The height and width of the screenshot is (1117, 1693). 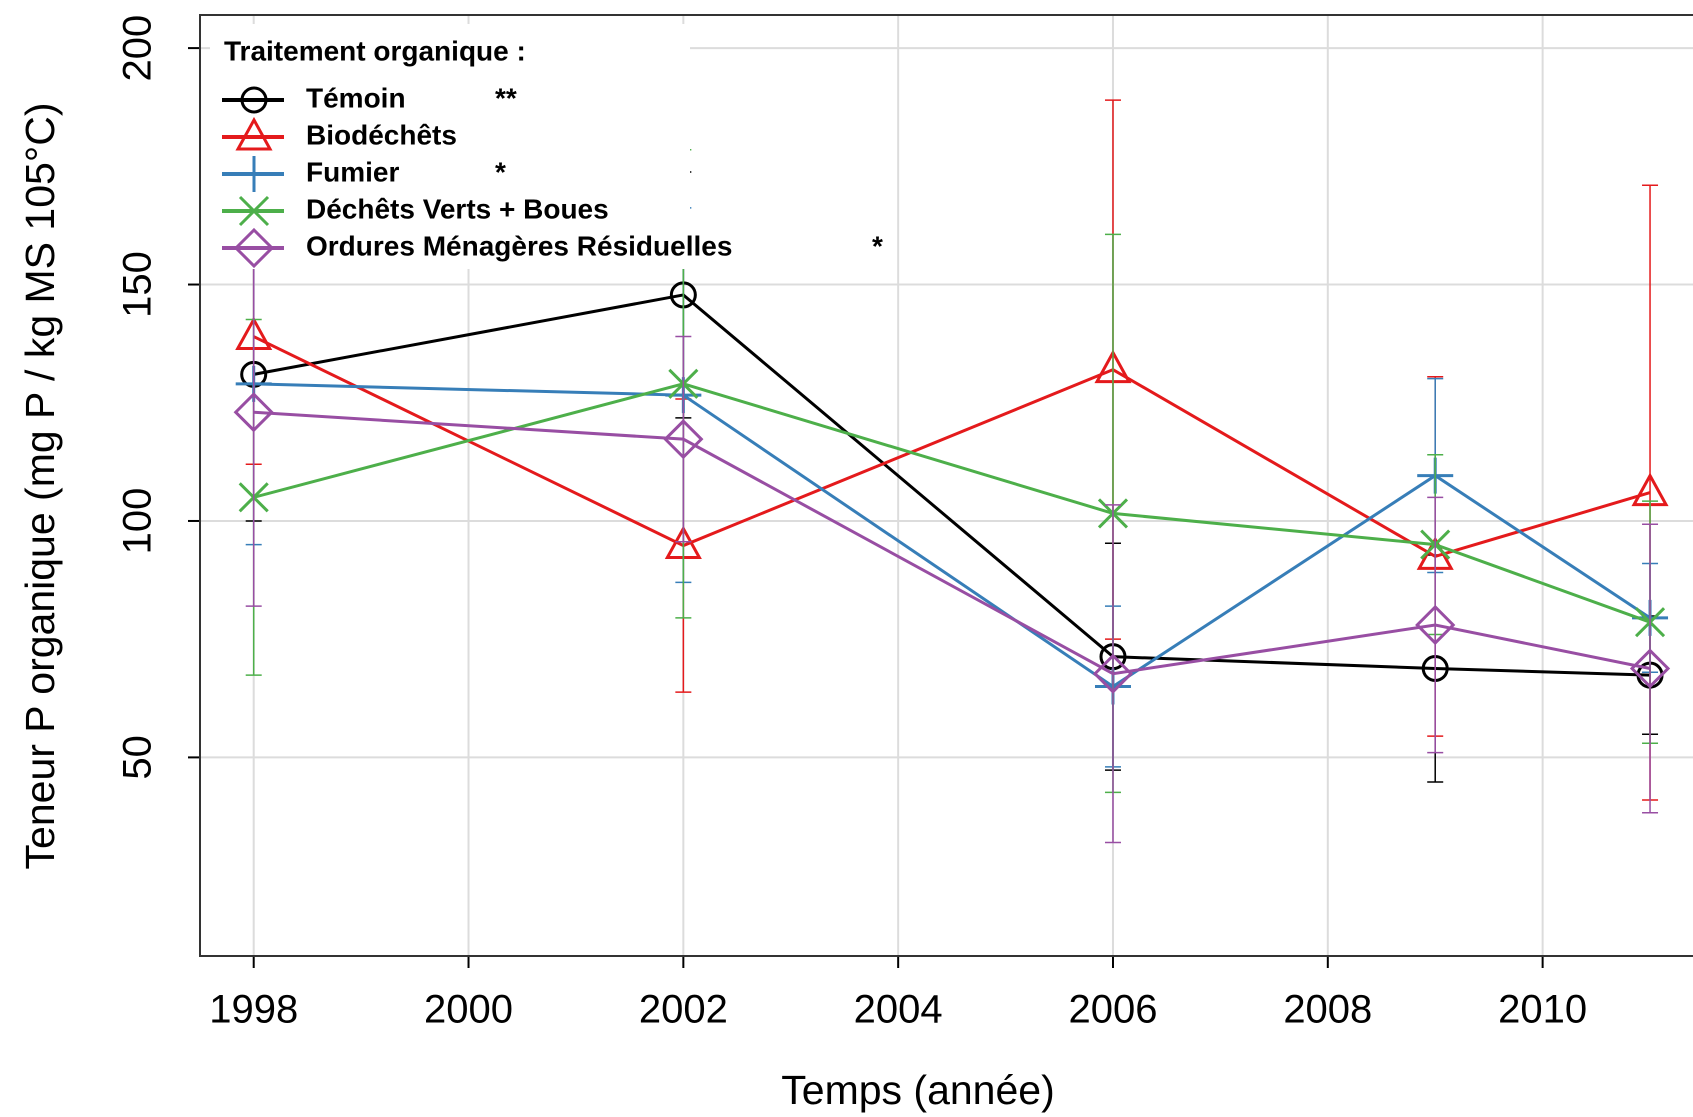 What do you see at coordinates (352, 171) in the screenshot?
I see `legend-label: Fumier` at bounding box center [352, 171].